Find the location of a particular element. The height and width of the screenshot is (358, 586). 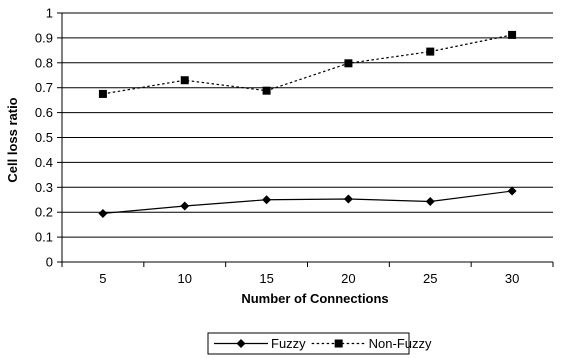

x-tick-label: 30 is located at coordinates (512, 278).